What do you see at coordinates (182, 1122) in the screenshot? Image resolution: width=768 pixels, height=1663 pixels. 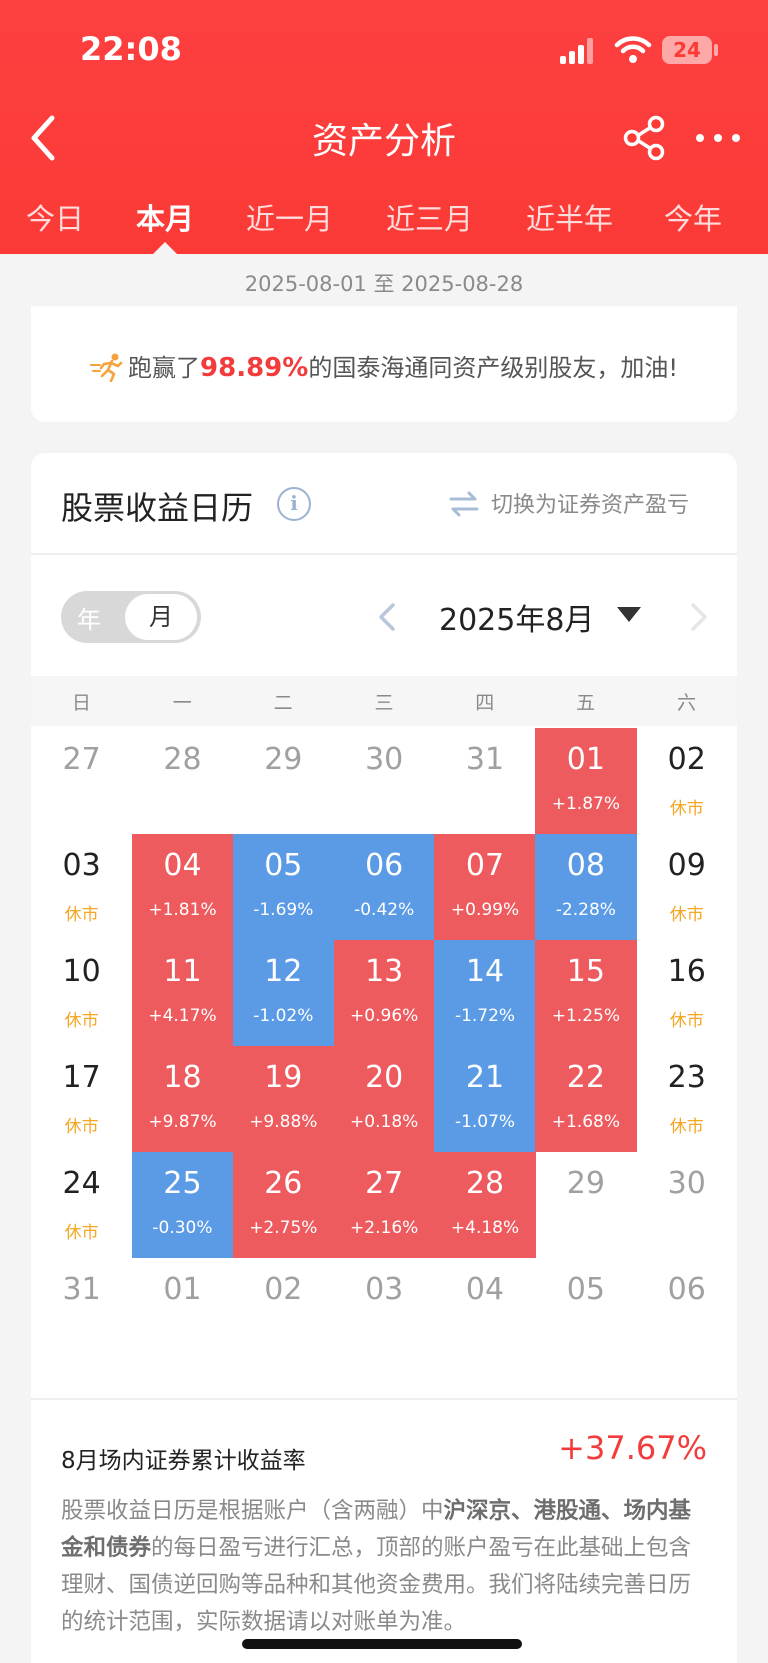 I see `daily-return: +9.87%` at bounding box center [182, 1122].